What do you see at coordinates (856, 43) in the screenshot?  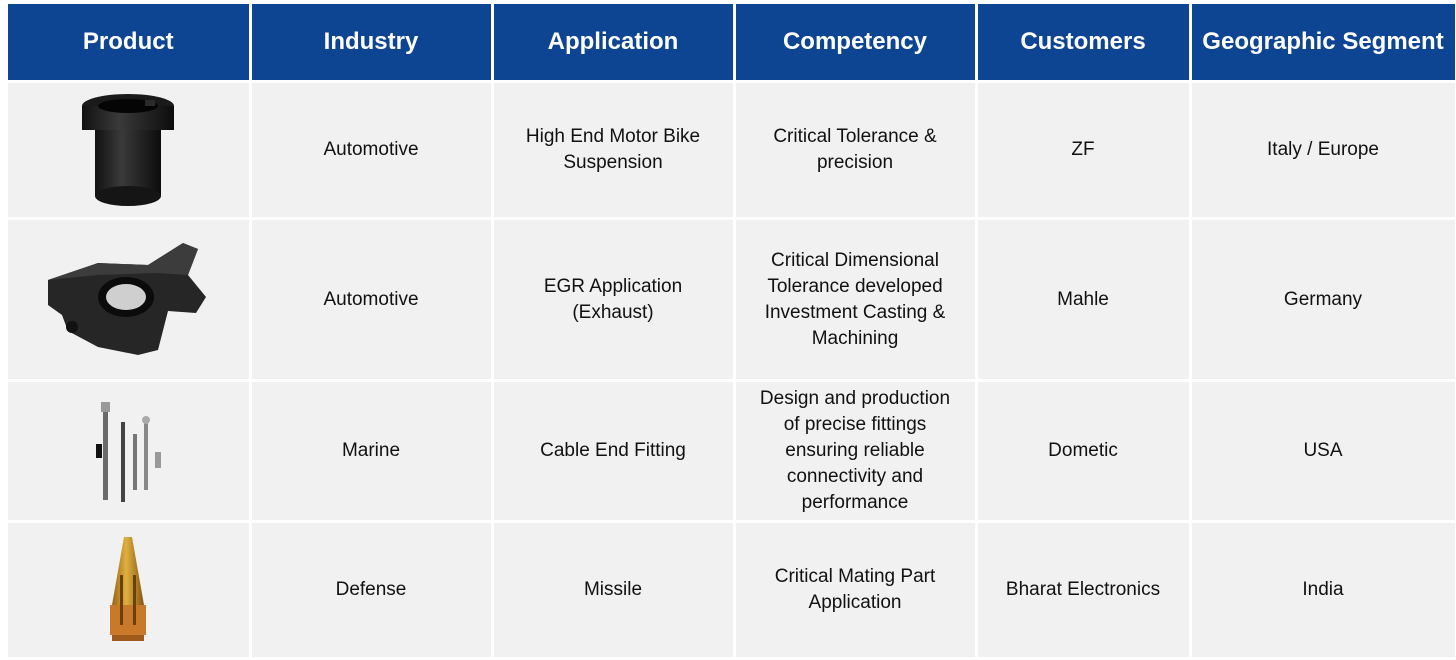 I see `header-competency: Competency` at bounding box center [856, 43].